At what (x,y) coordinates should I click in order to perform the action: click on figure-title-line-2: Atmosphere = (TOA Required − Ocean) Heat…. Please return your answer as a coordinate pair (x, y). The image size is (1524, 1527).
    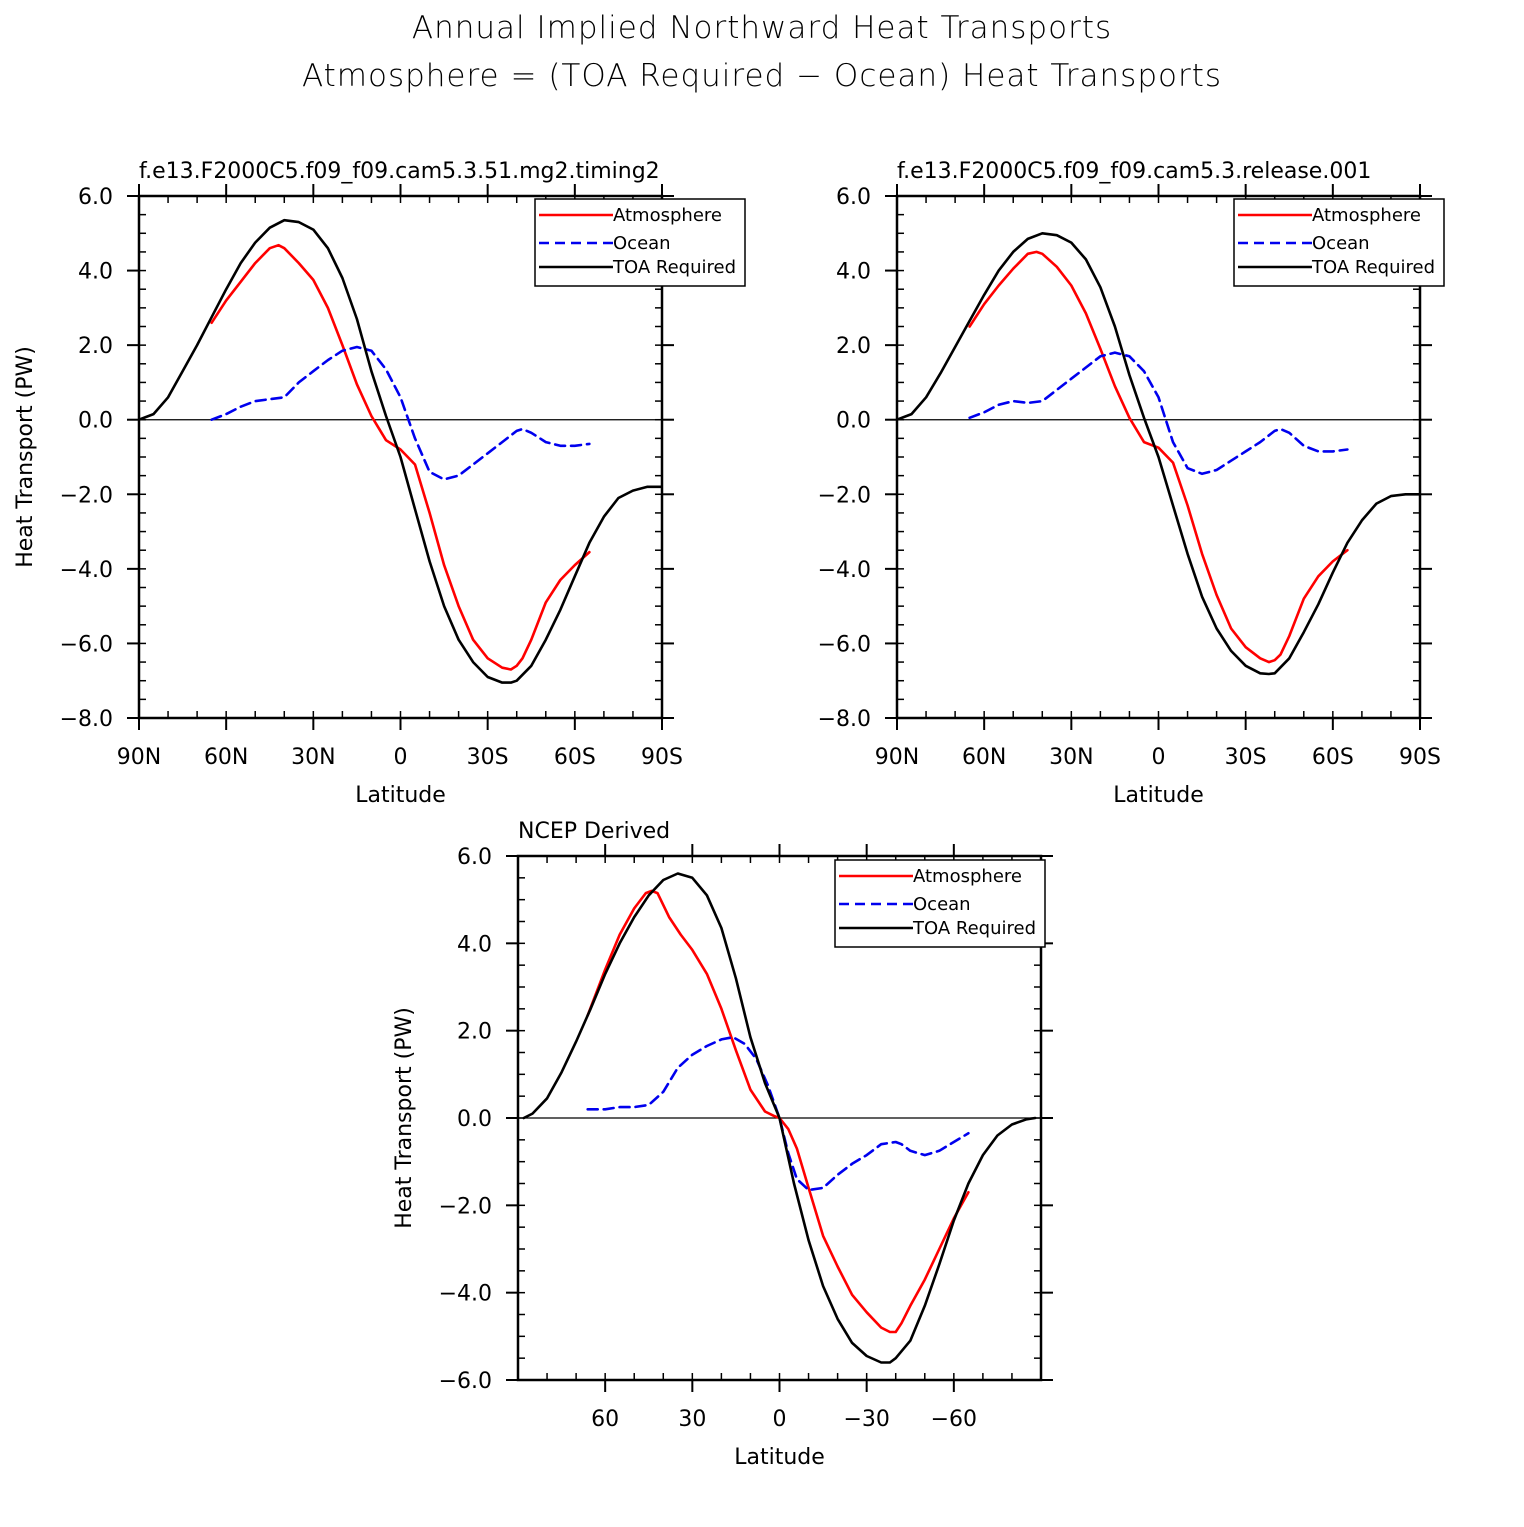
    Looking at the image, I should click on (762, 76).